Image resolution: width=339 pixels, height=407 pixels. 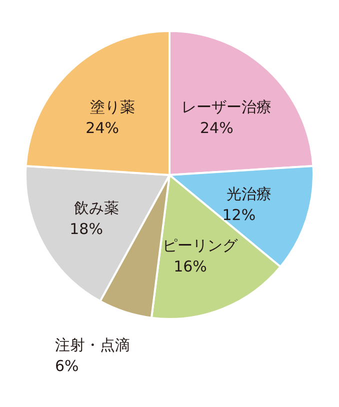 I want to click on slice-label: ピーリング, so click(x=200, y=245).